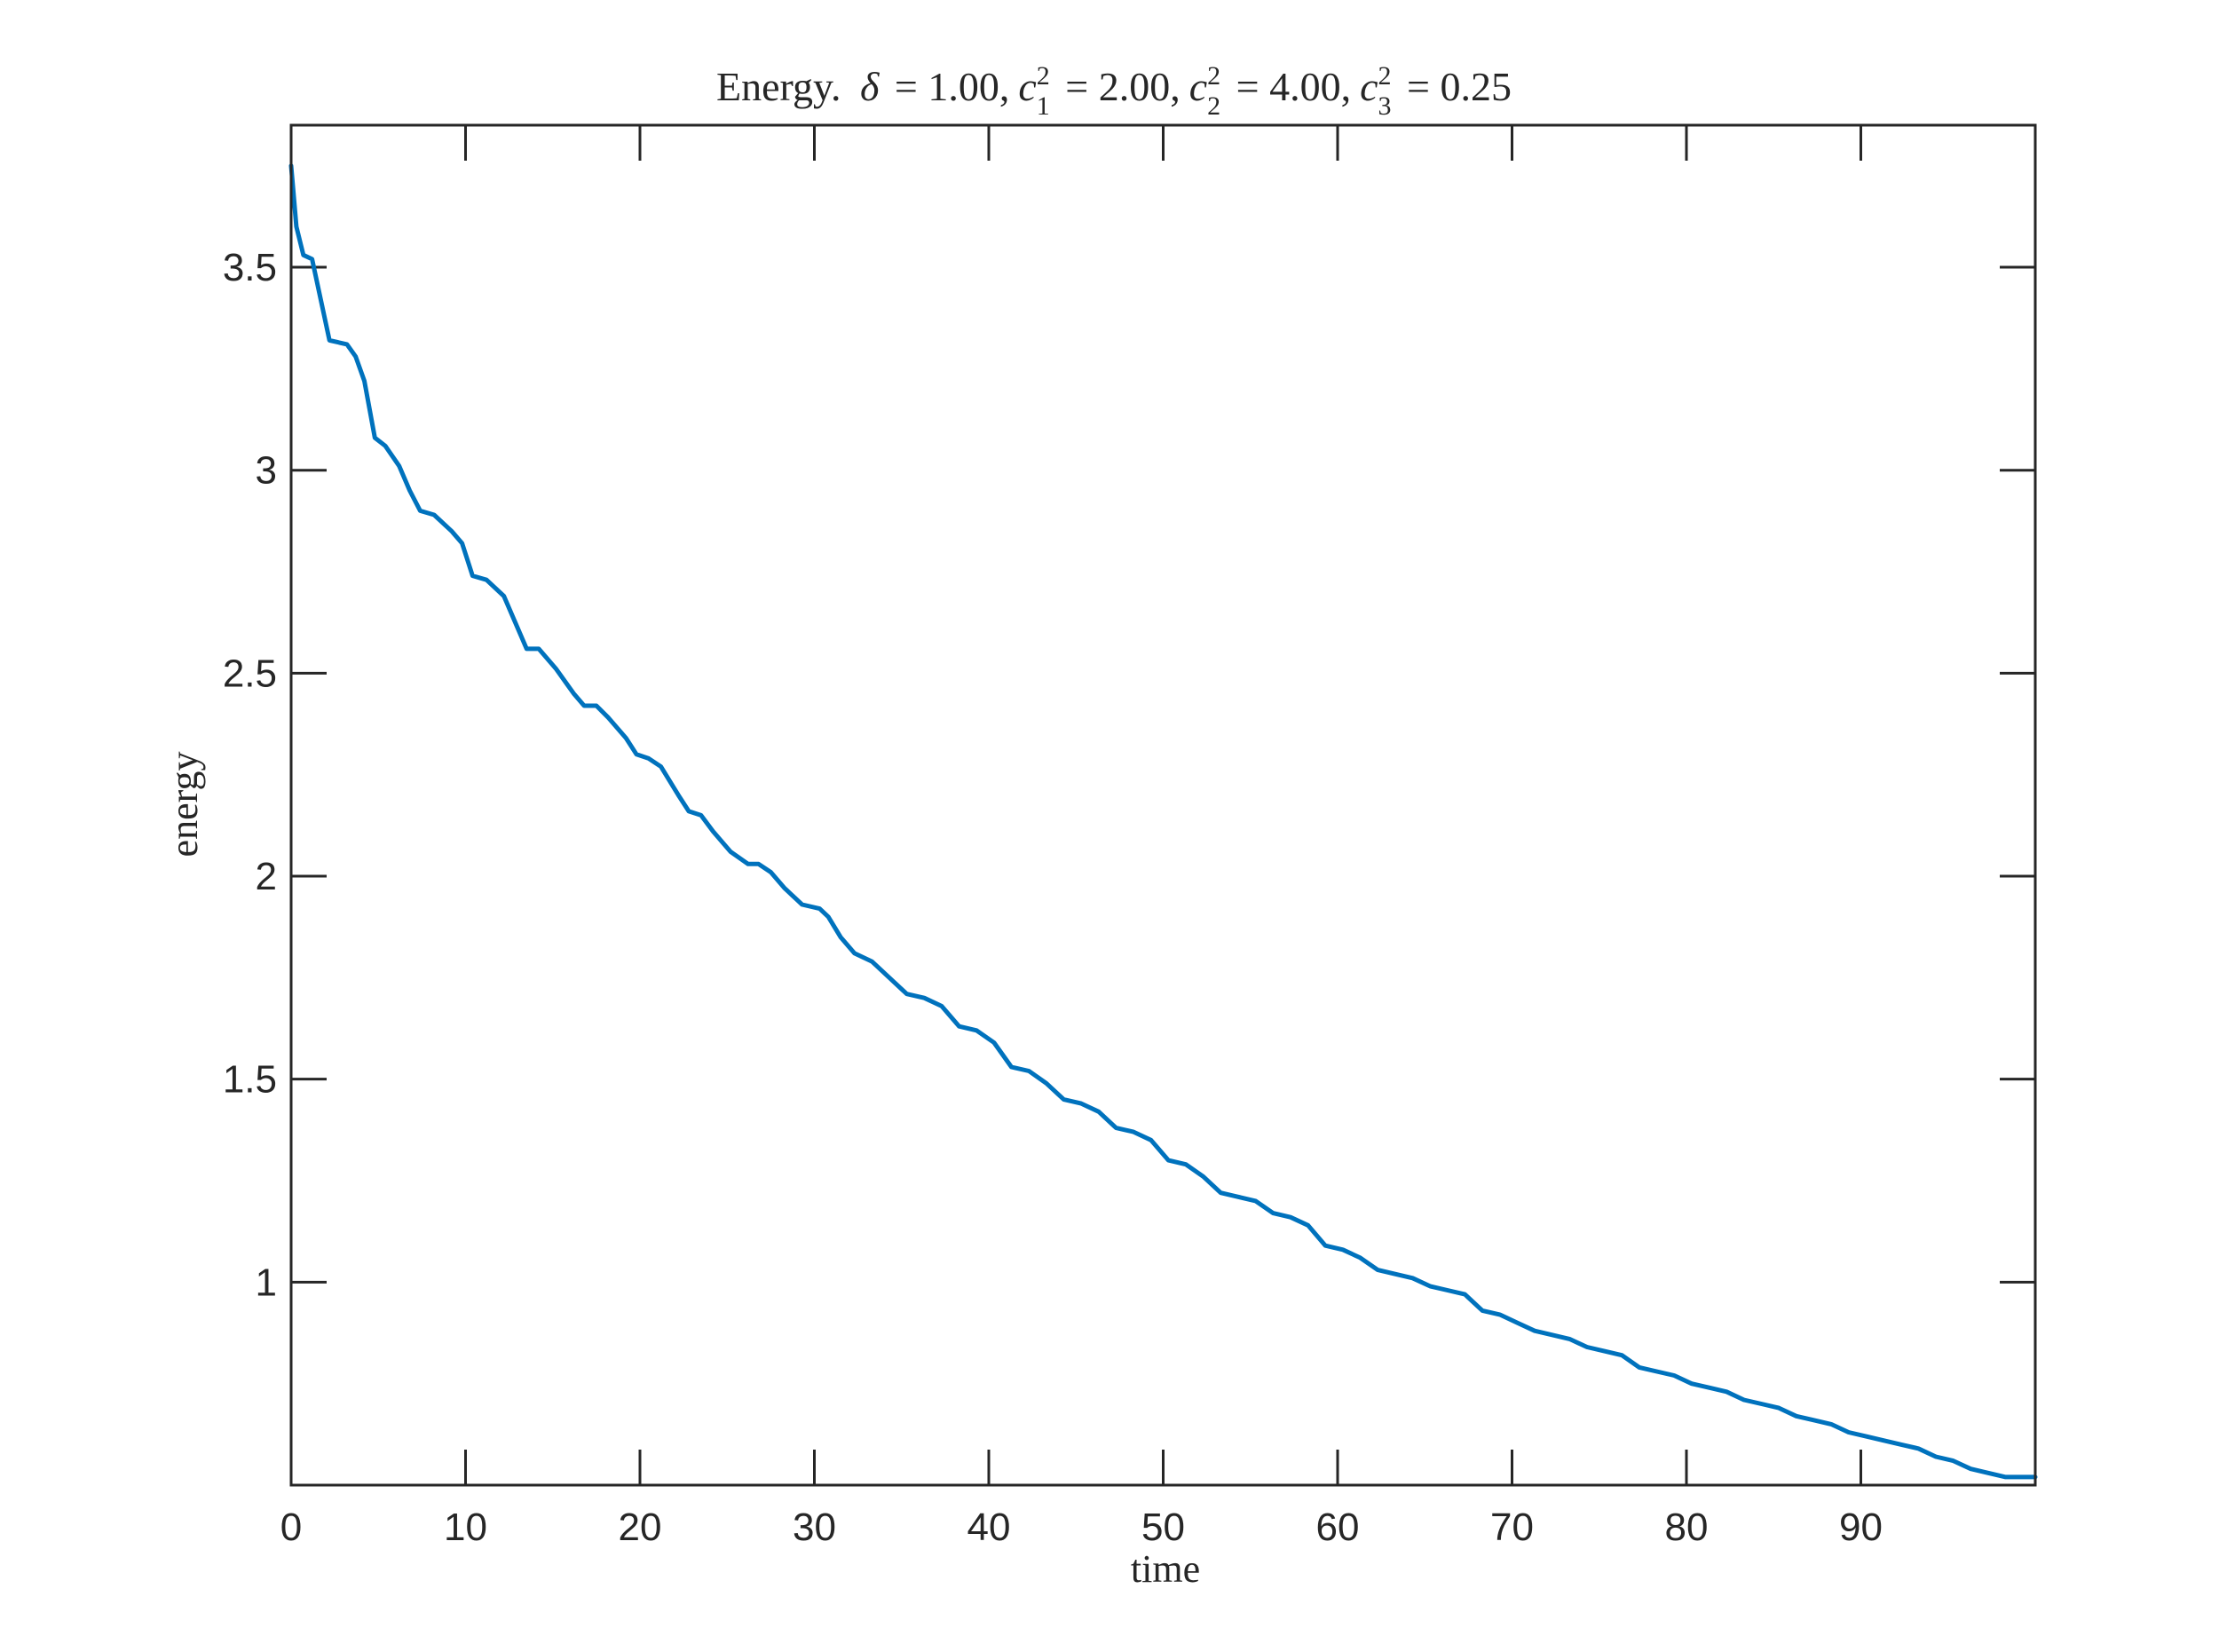 The height and width of the screenshot is (1652, 2219). What do you see at coordinates (1338, 1527) in the screenshot?
I see `x-tick-label: 60` at bounding box center [1338, 1527].